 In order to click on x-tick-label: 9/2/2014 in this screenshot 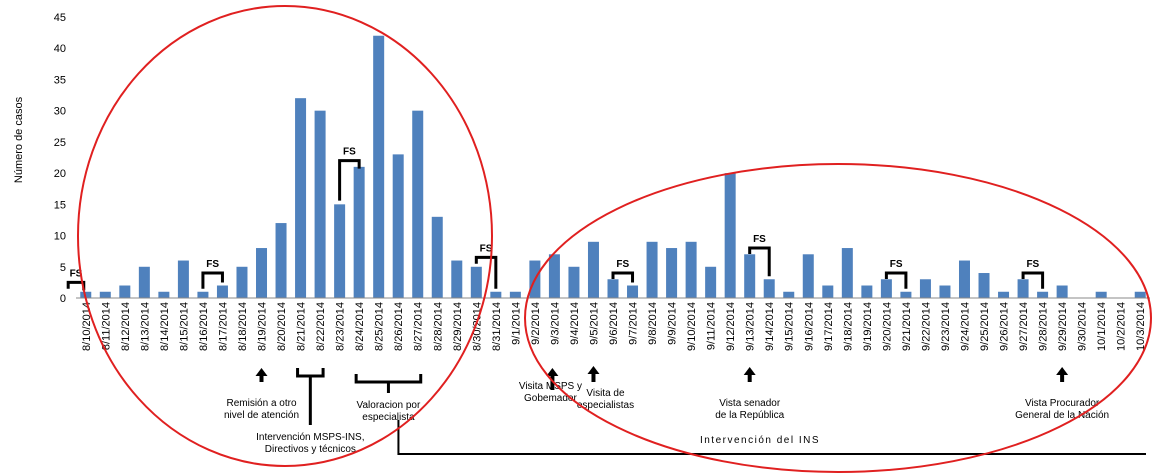, I will do `click(536, 323)`.